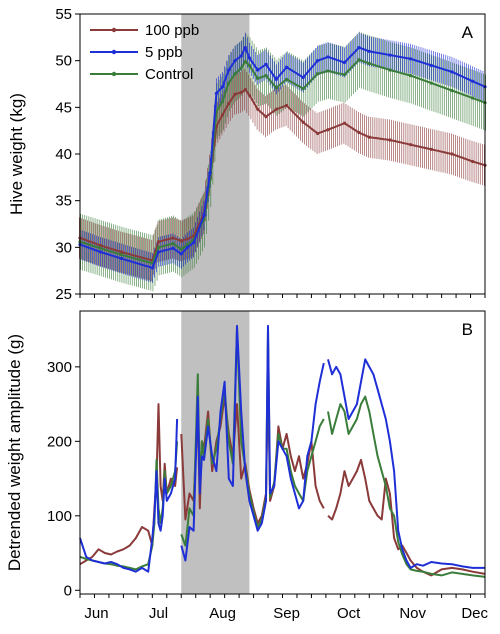 This screenshot has width=500, height=634. What do you see at coordinates (129, 495) in the screenshot?
I see `series-line-5-ppb` at bounding box center [129, 495].